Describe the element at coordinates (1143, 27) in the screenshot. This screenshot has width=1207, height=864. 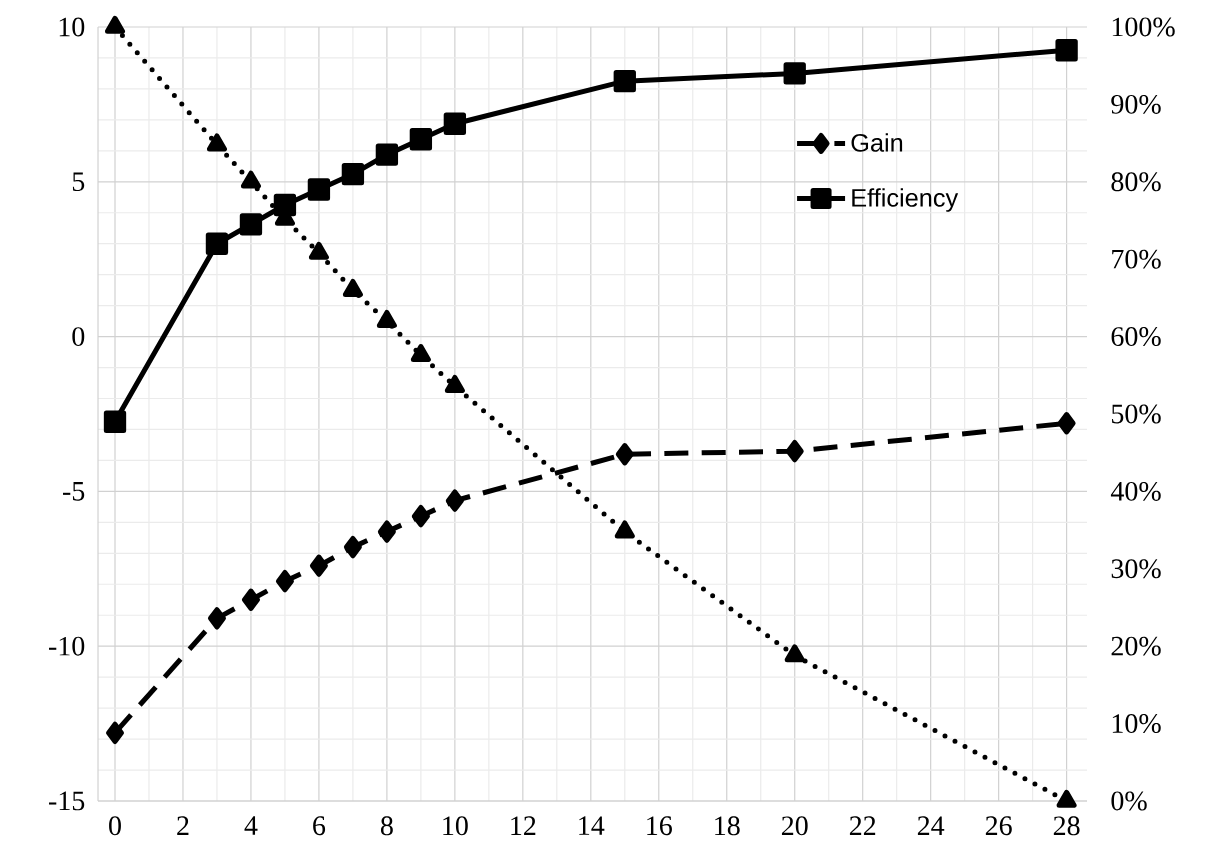
I see `y2-tick-label: 100%` at that location.